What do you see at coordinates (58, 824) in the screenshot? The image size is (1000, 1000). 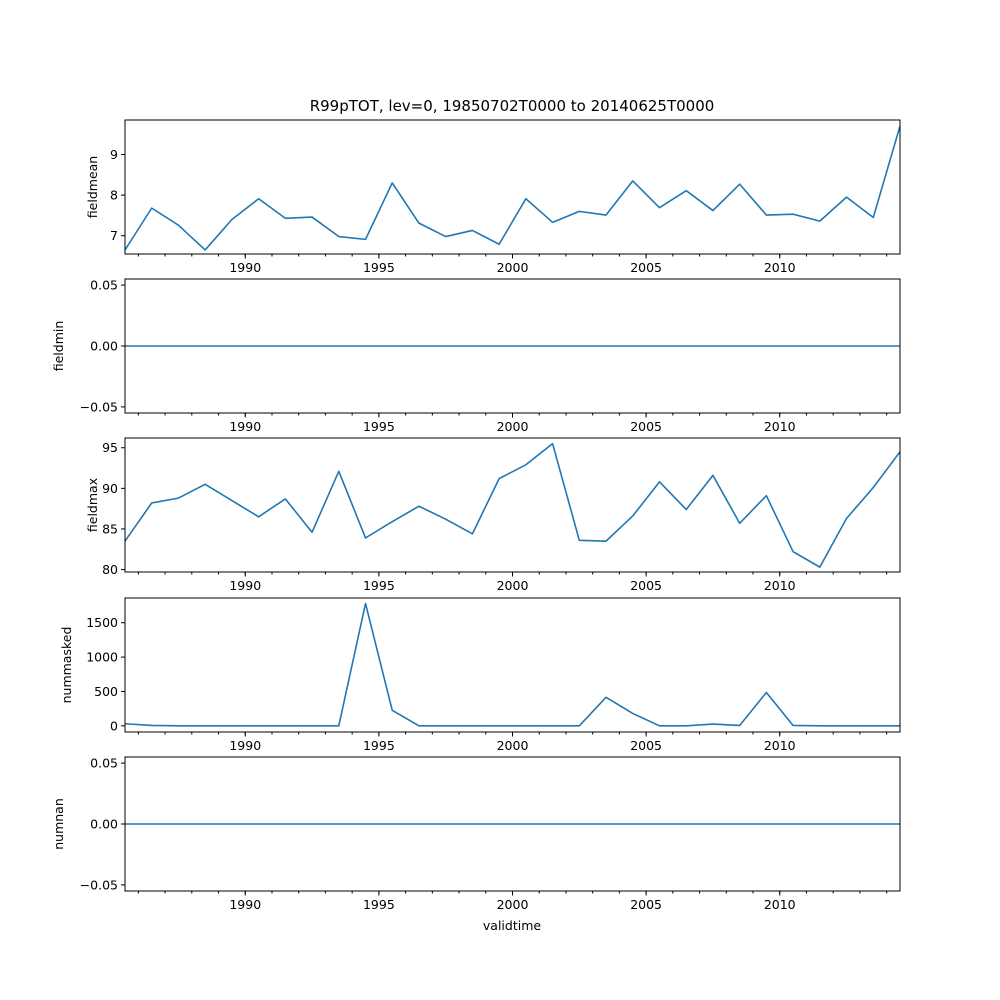 I see `y-axis-label: numnan` at bounding box center [58, 824].